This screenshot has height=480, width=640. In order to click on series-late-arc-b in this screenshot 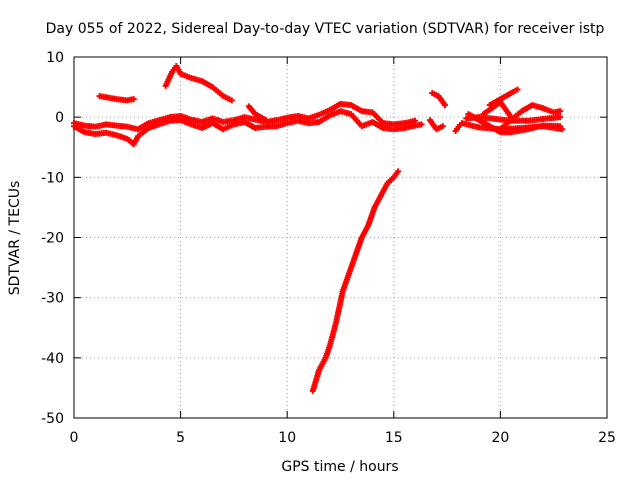, I will do `click(436, 125)`.